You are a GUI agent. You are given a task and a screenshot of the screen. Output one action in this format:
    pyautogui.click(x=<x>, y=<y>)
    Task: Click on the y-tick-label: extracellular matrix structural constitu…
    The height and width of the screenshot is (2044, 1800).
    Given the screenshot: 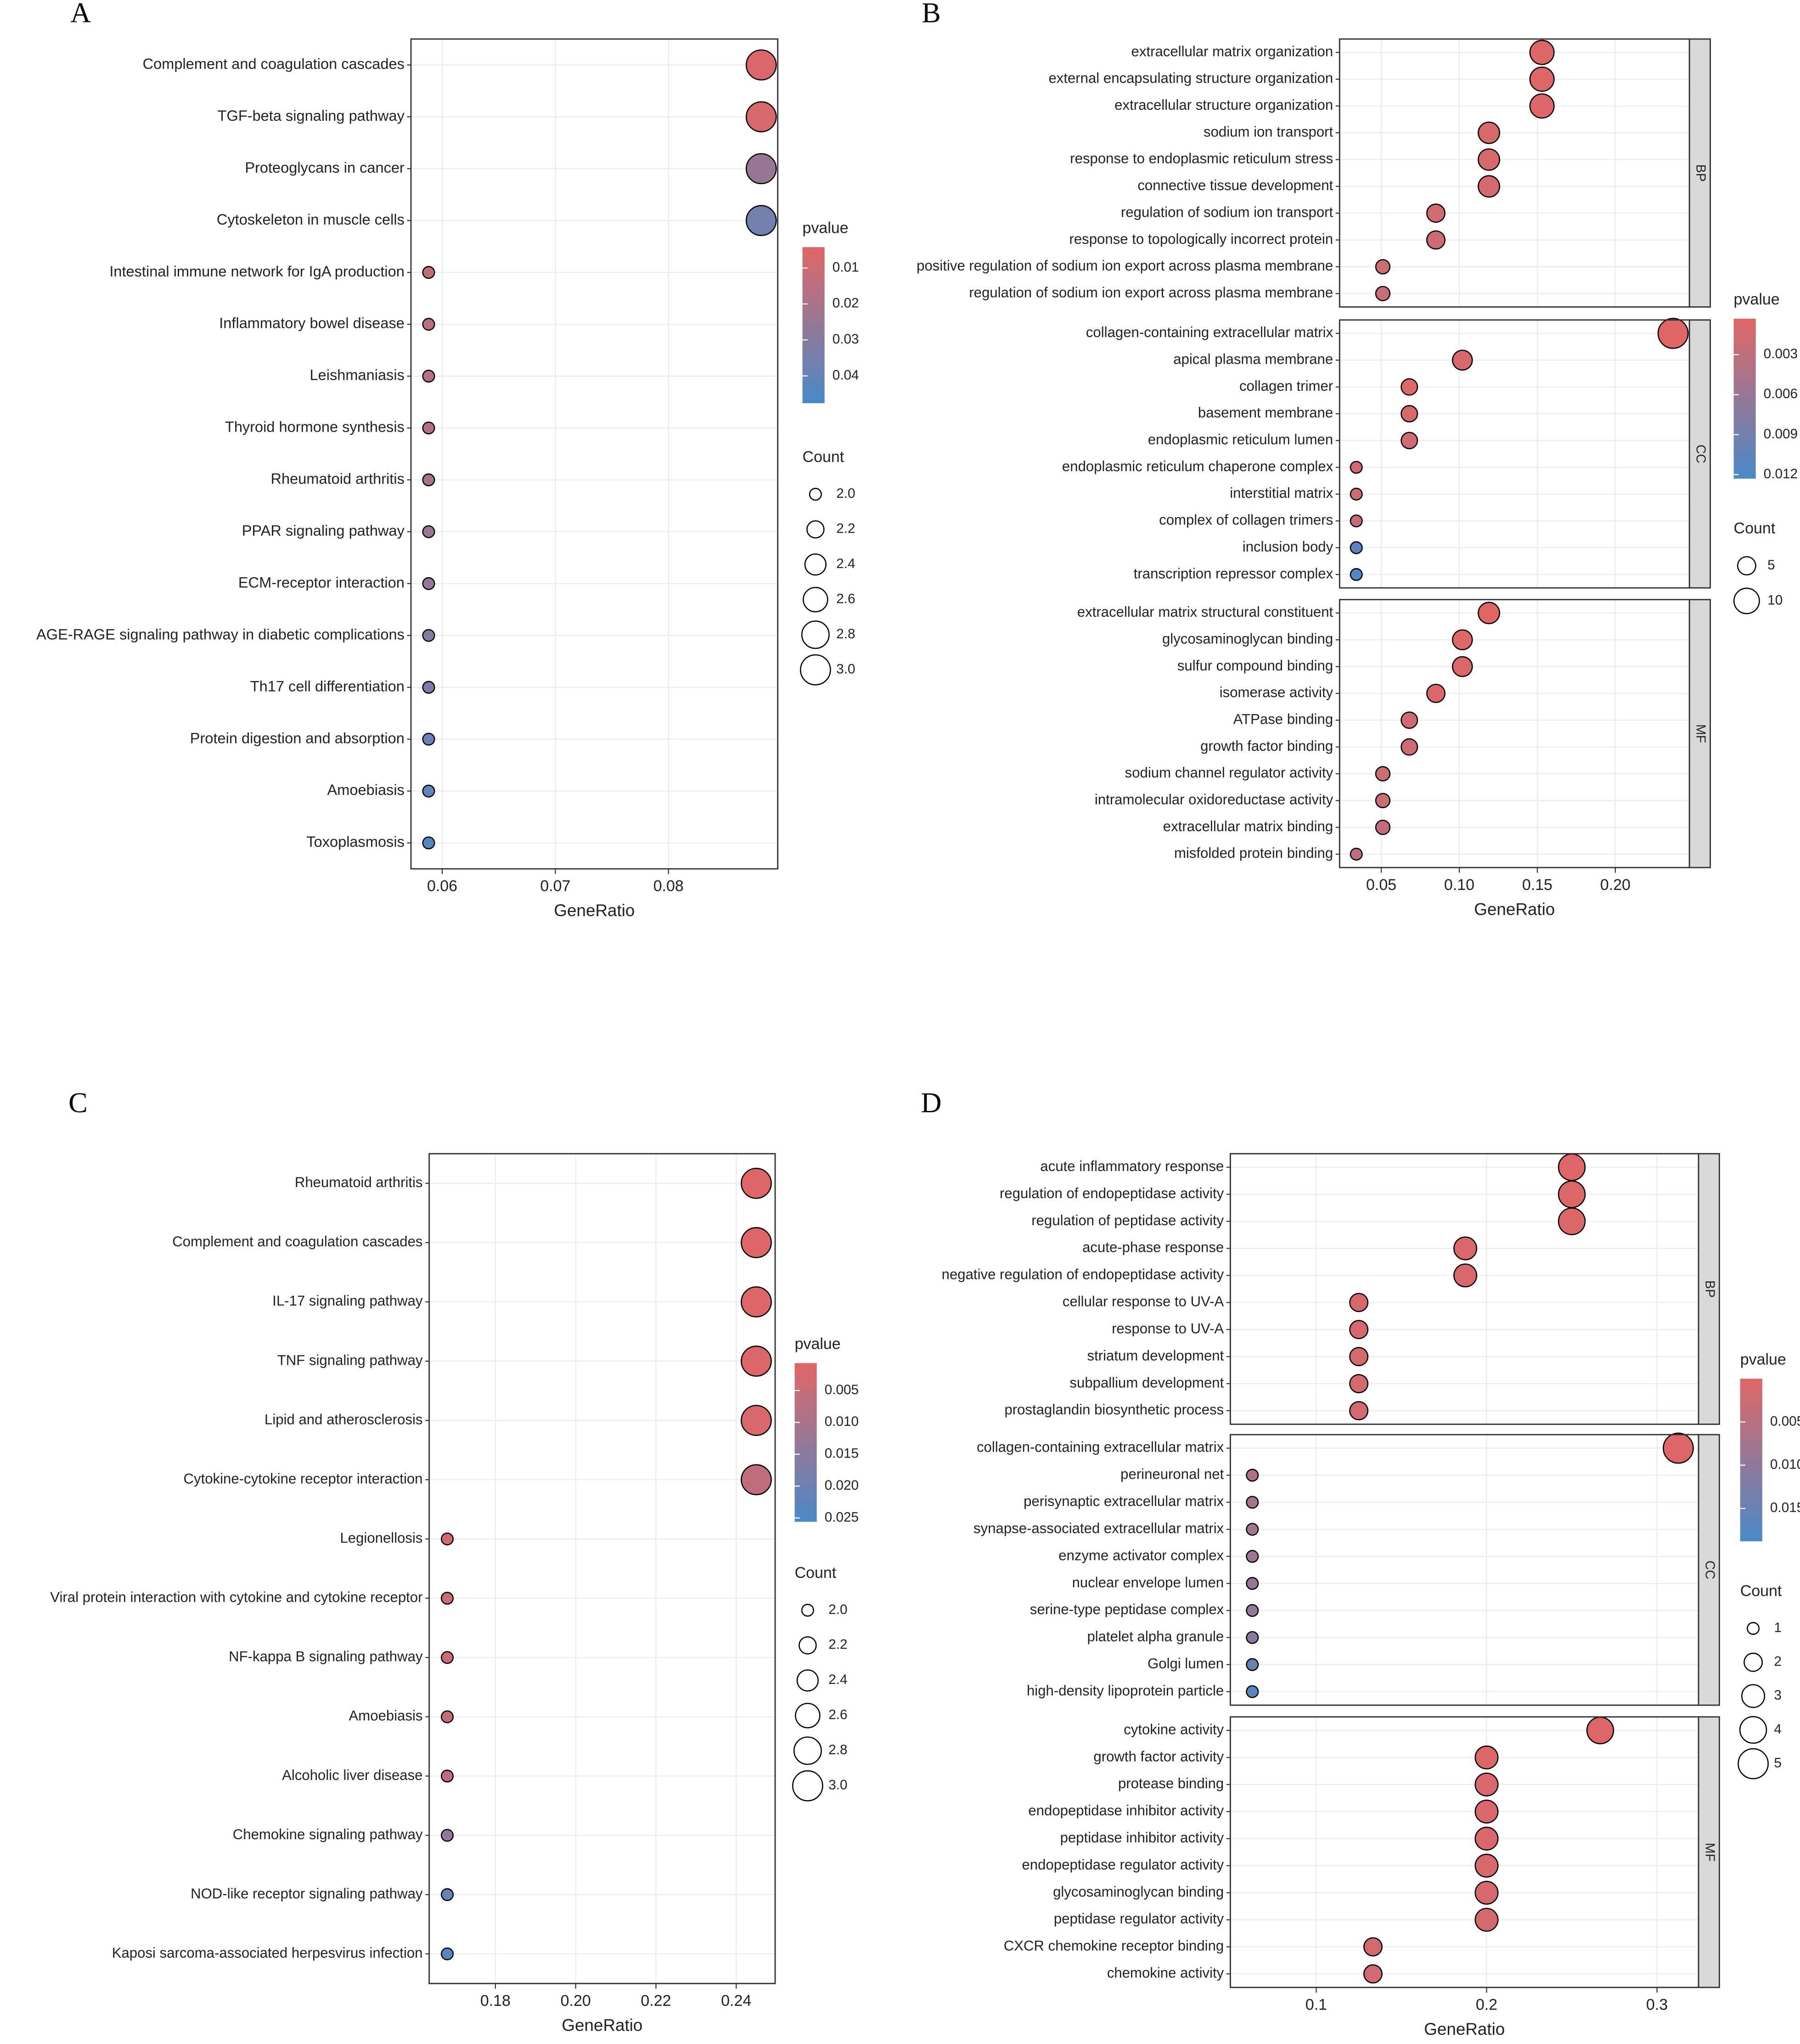 What is the action you would take?
    pyautogui.click(x=1205, y=612)
    